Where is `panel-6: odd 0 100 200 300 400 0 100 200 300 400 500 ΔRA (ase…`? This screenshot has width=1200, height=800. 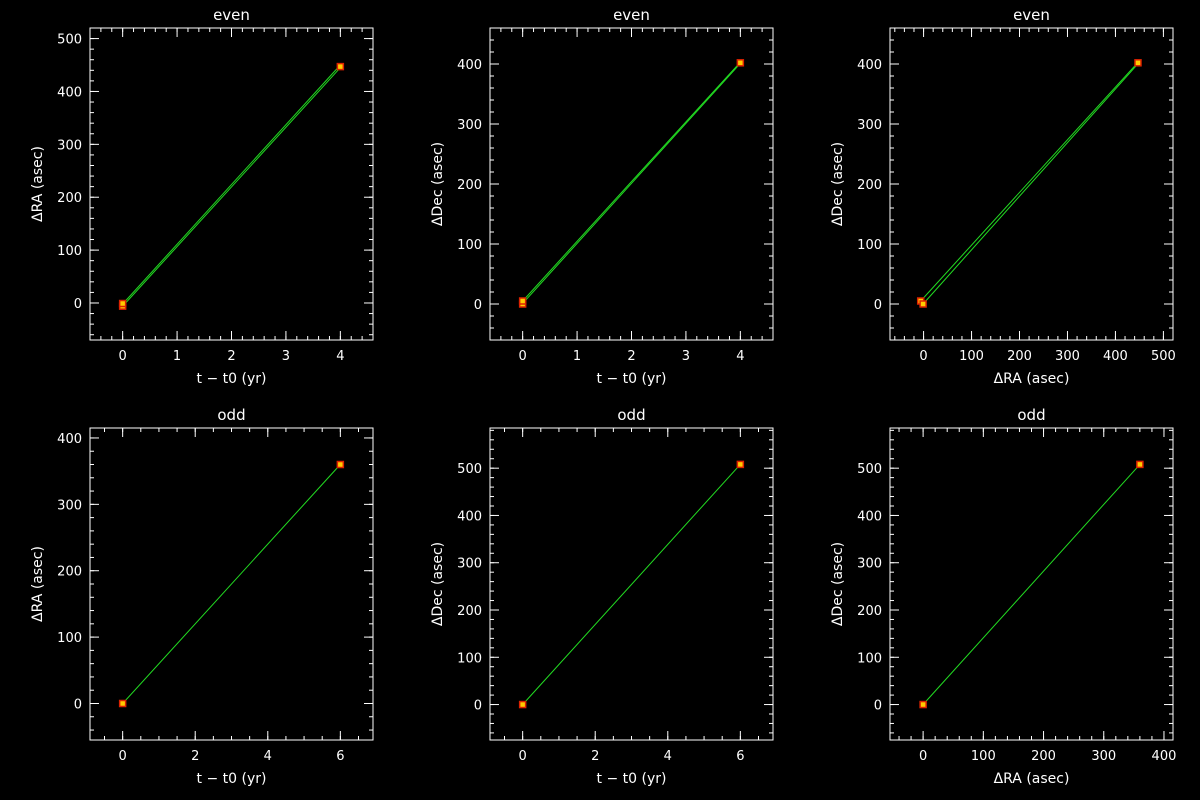 panel-6: odd 0 100 200 300 400 0 100 200 300 400 500 ΔRA (ase… is located at coordinates (1003, 596).